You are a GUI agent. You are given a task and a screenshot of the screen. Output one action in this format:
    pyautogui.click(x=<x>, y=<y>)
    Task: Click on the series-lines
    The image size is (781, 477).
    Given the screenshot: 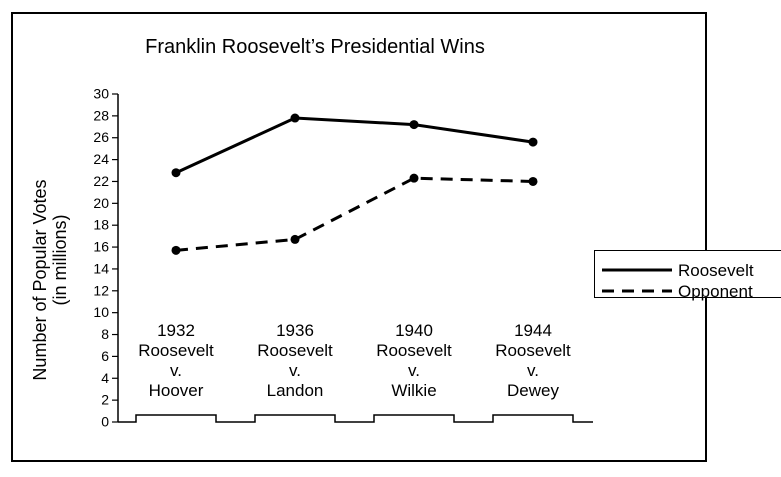 What is the action you would take?
    pyautogui.click(x=354, y=184)
    